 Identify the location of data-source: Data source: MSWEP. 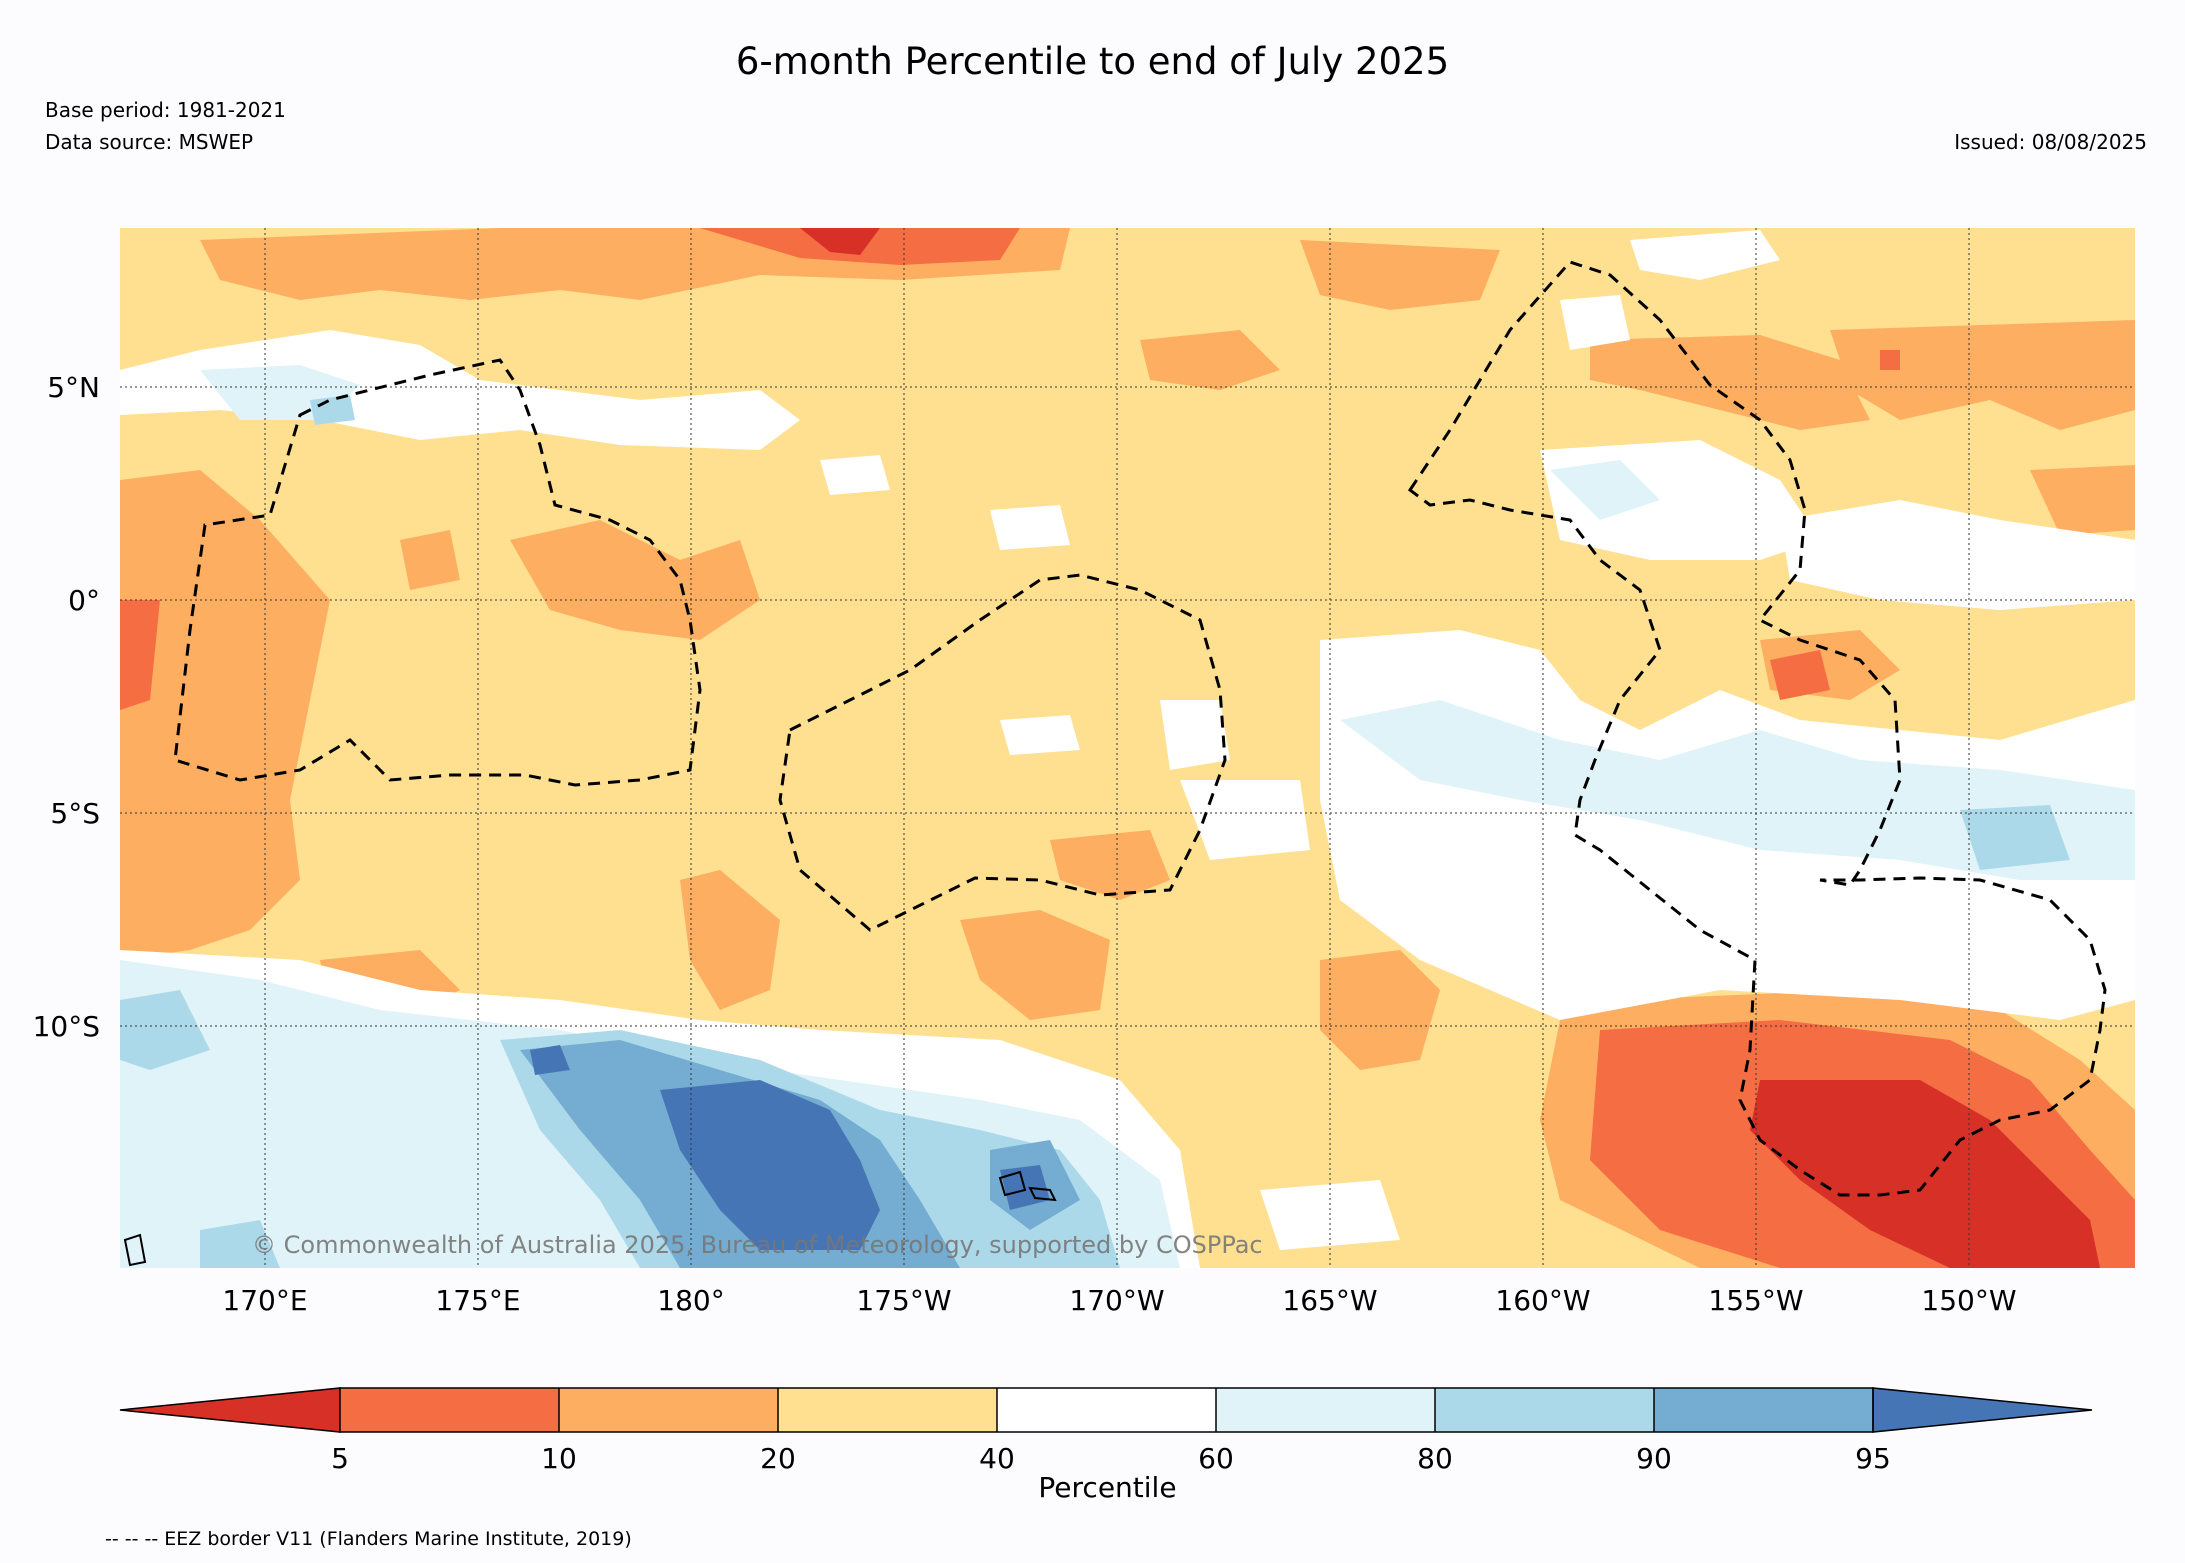
(149, 142).